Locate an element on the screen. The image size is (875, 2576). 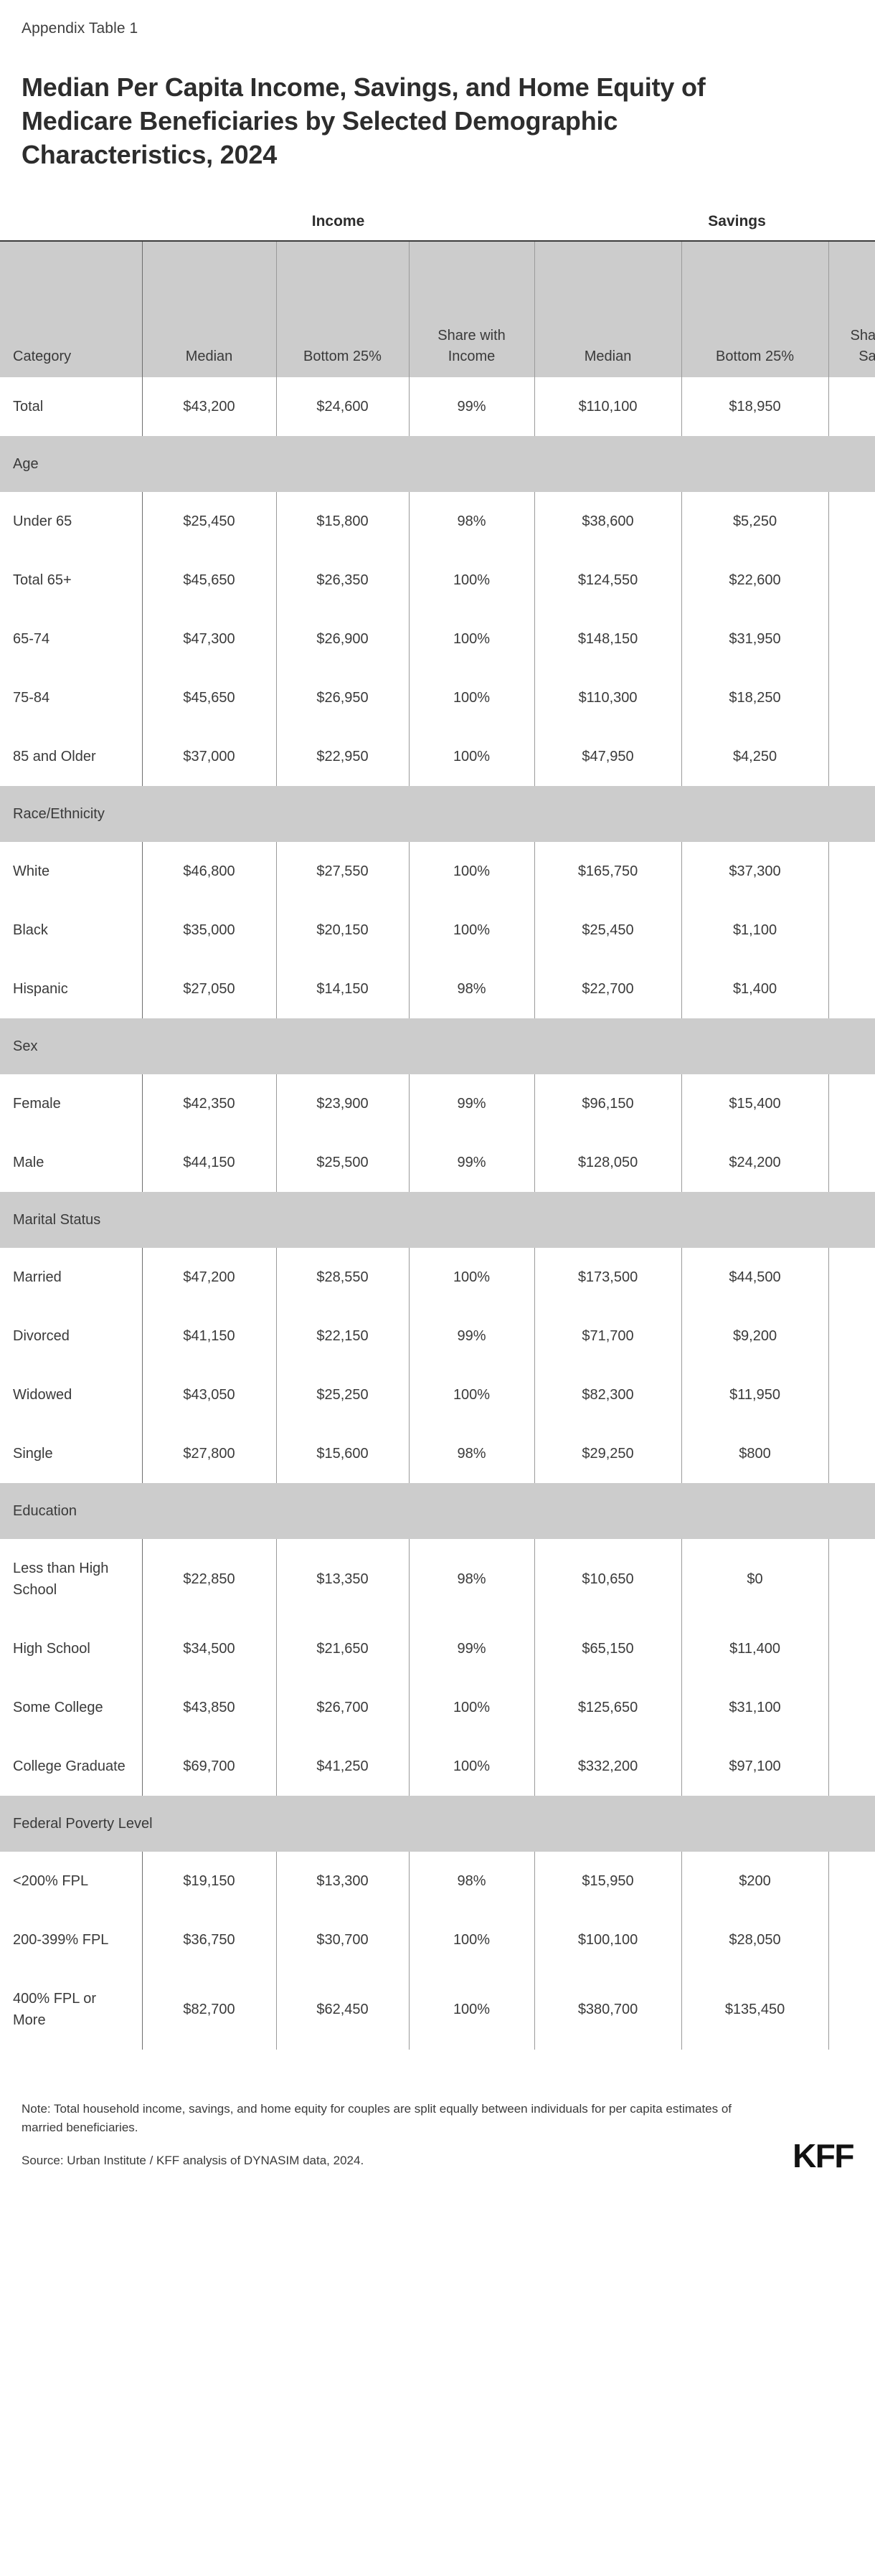
col-header-income-bottom25: Bottom 25% is located at coordinates (343, 308).